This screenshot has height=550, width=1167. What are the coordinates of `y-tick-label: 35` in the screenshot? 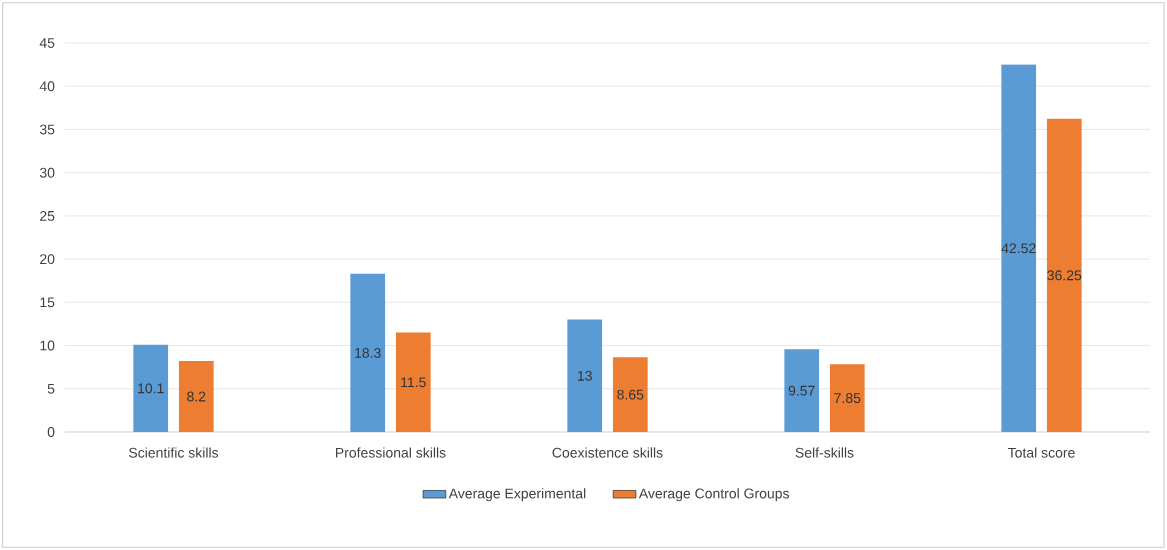 It's located at (47, 129).